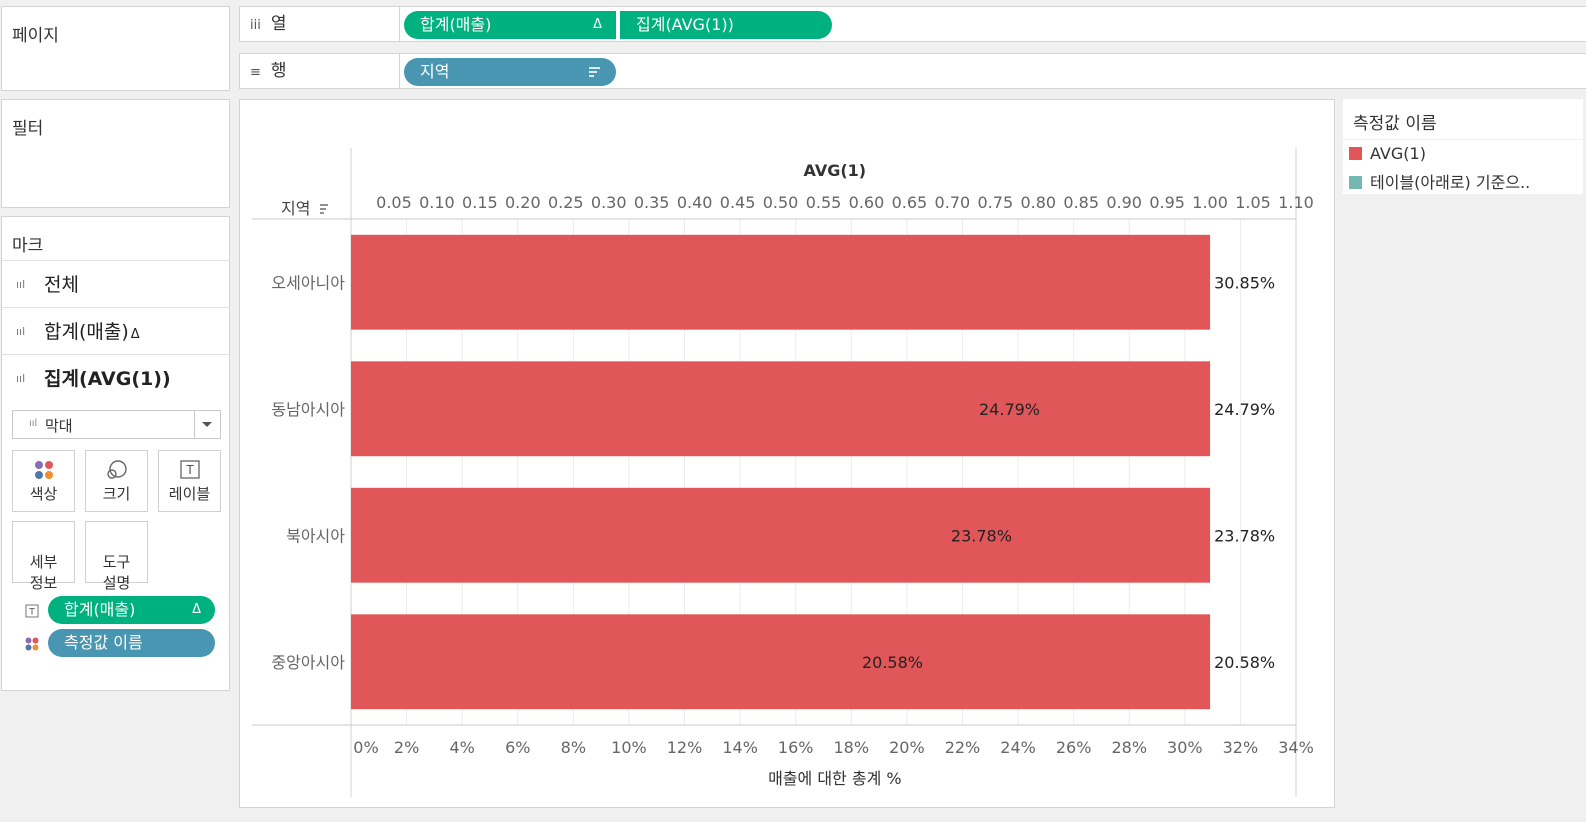  I want to click on bar-end-label: 30.85%, so click(1244, 282).